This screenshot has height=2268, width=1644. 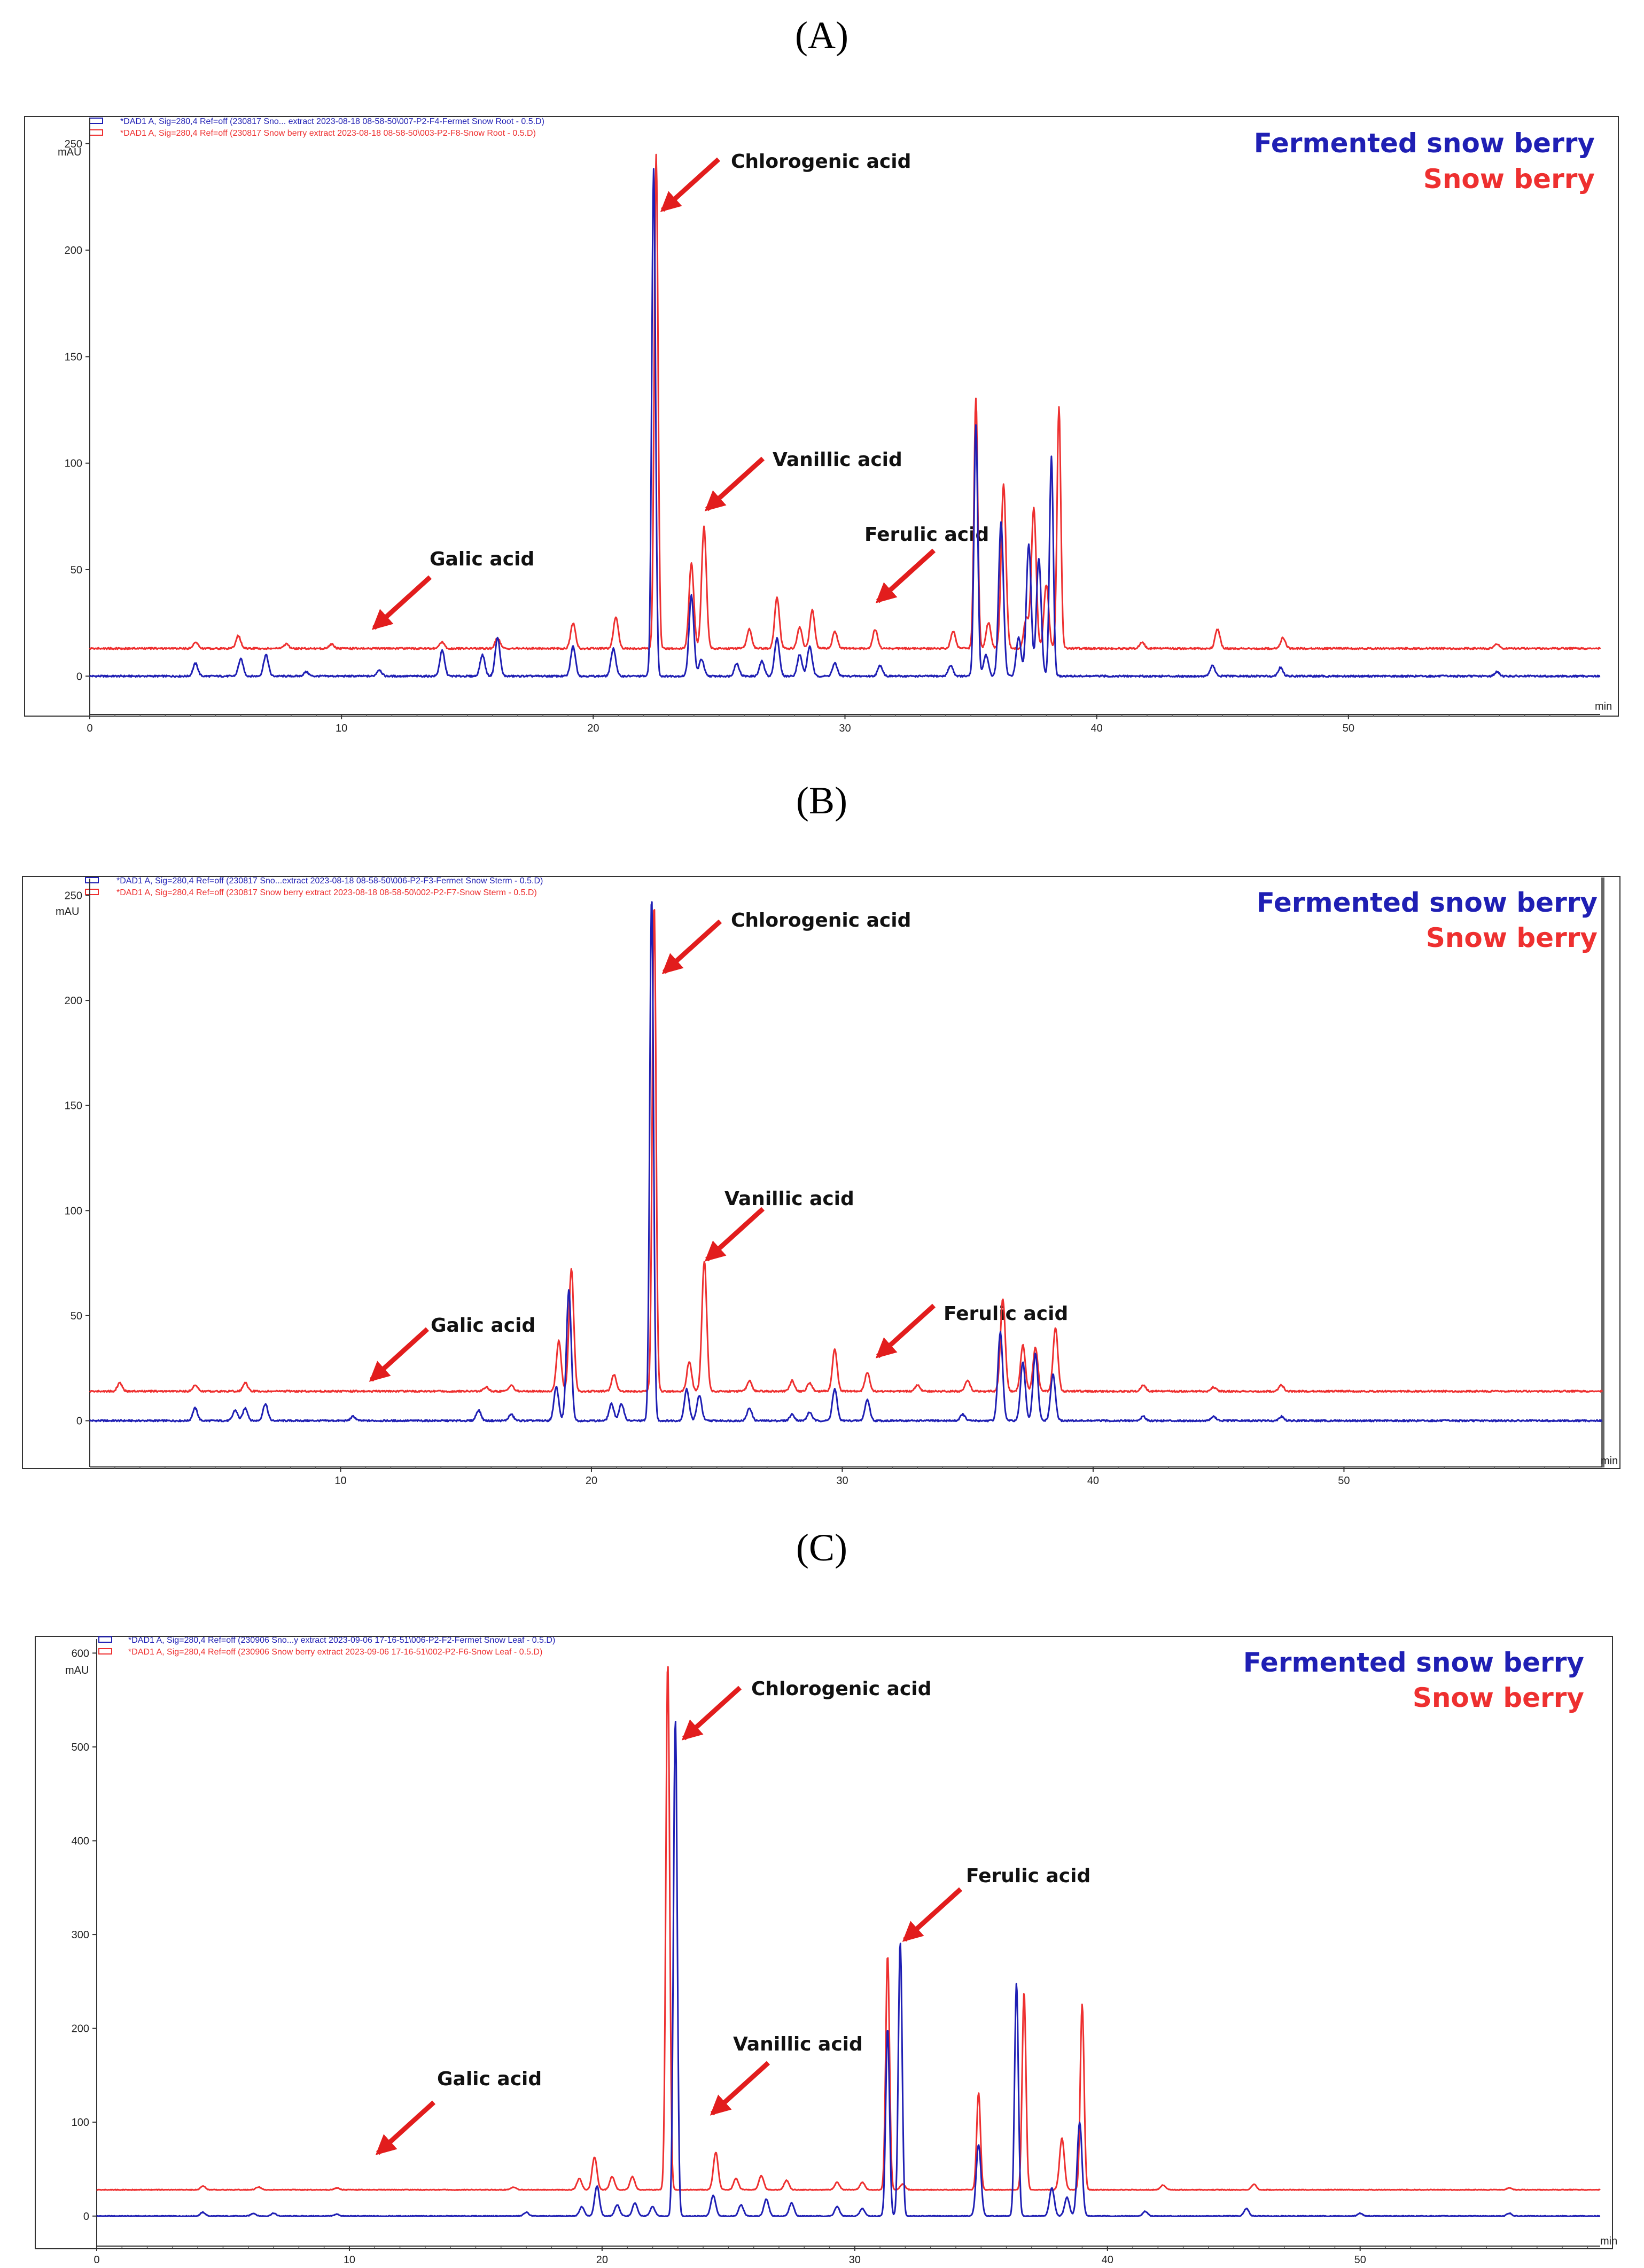 I want to click on y-tick-label: 600, so click(x=80, y=1653).